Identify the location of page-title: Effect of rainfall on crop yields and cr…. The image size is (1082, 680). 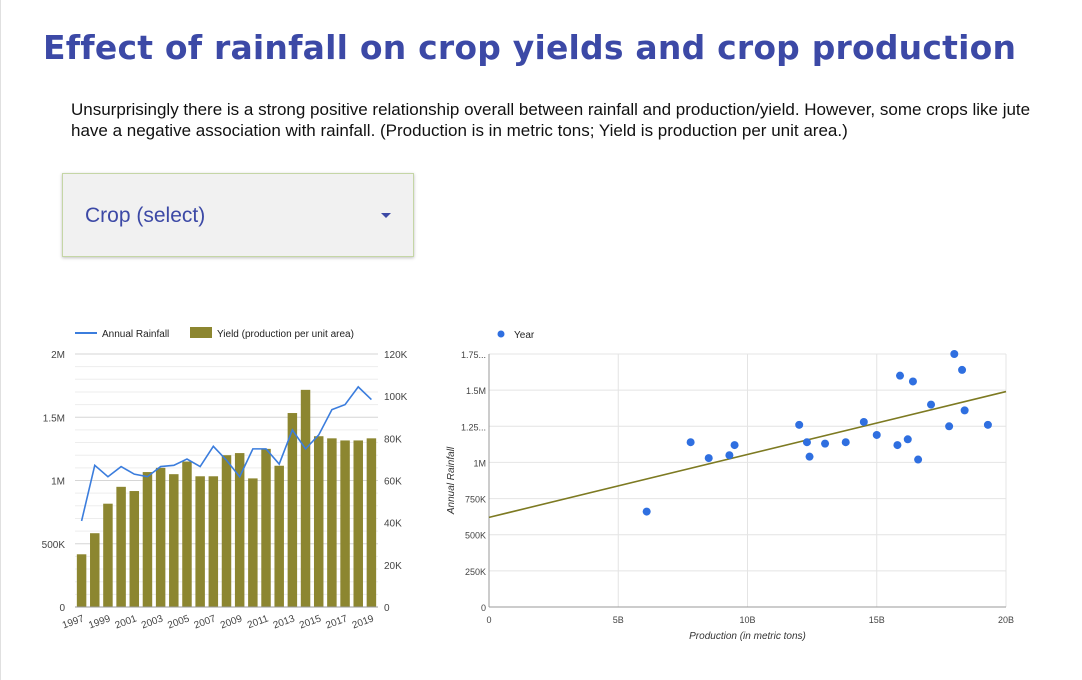
(530, 47).